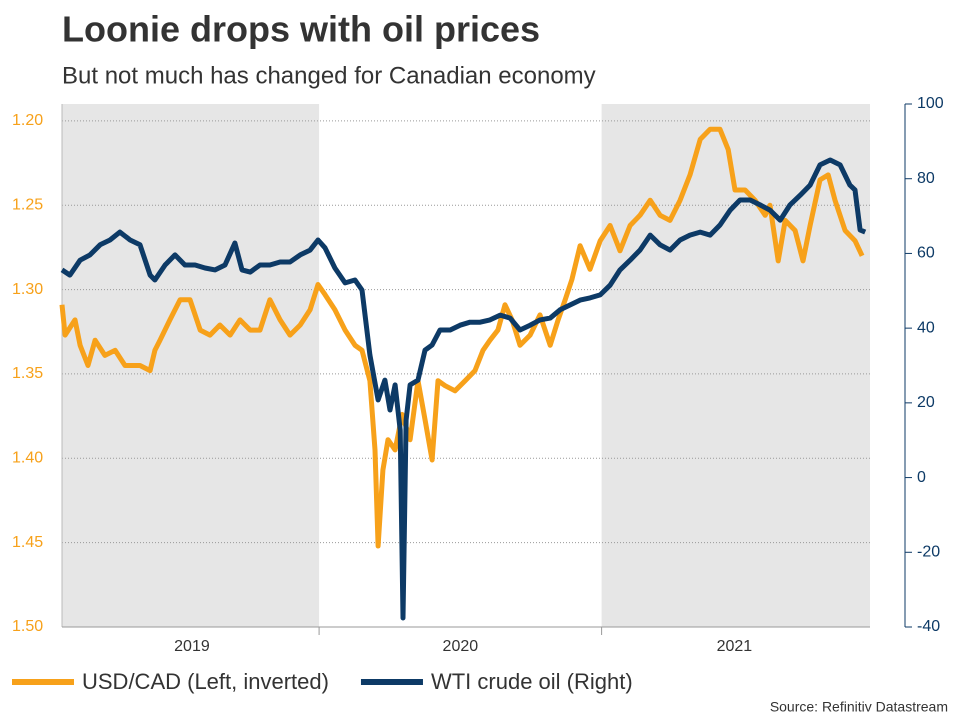 This screenshot has width=960, height=720. I want to click on y2-tick-label: -40, so click(928, 626).